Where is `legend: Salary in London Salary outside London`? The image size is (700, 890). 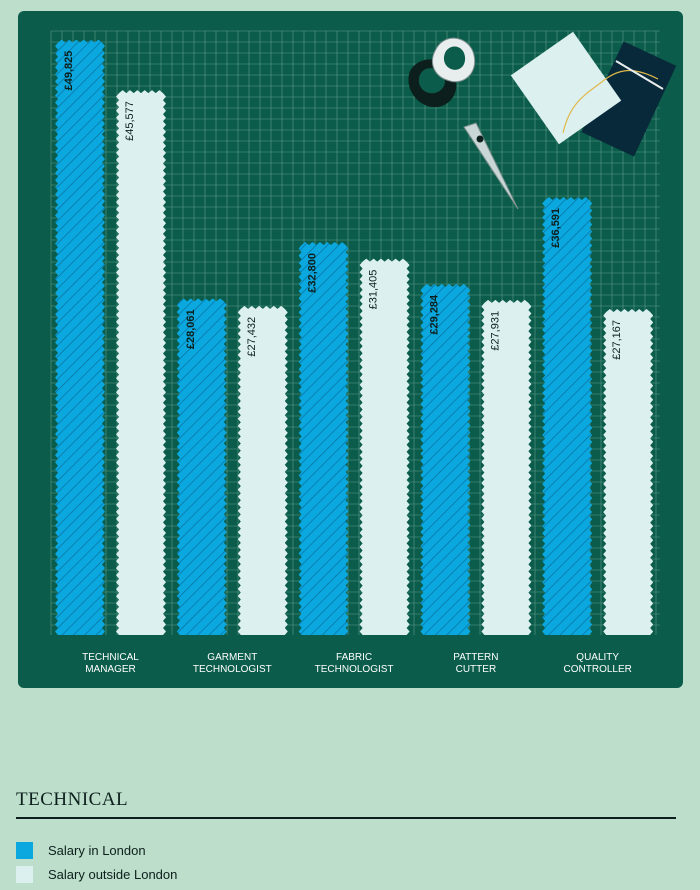 legend: Salary in London Salary outside London is located at coordinates (96, 862).